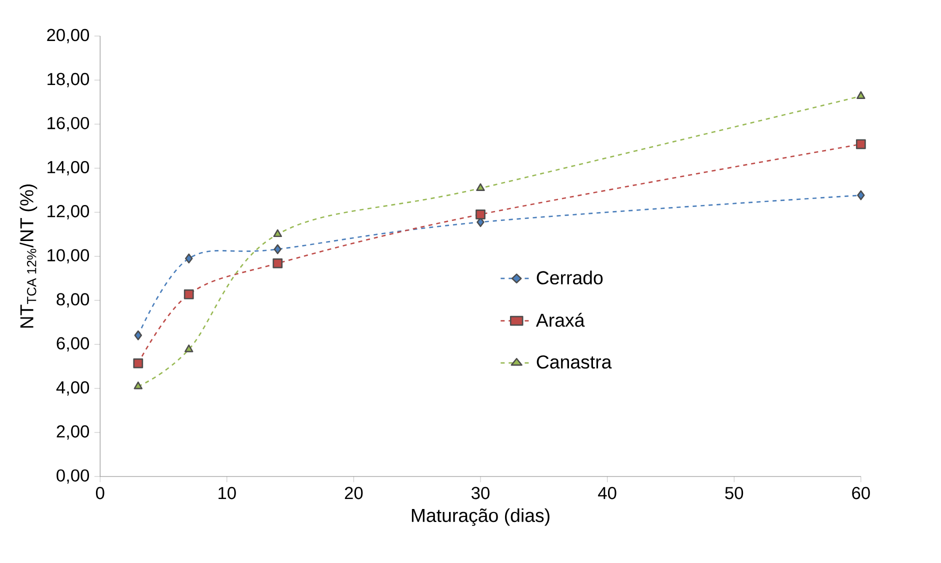  Describe the element at coordinates (69, 124) in the screenshot. I see `y-tick-label: 16,00` at that location.